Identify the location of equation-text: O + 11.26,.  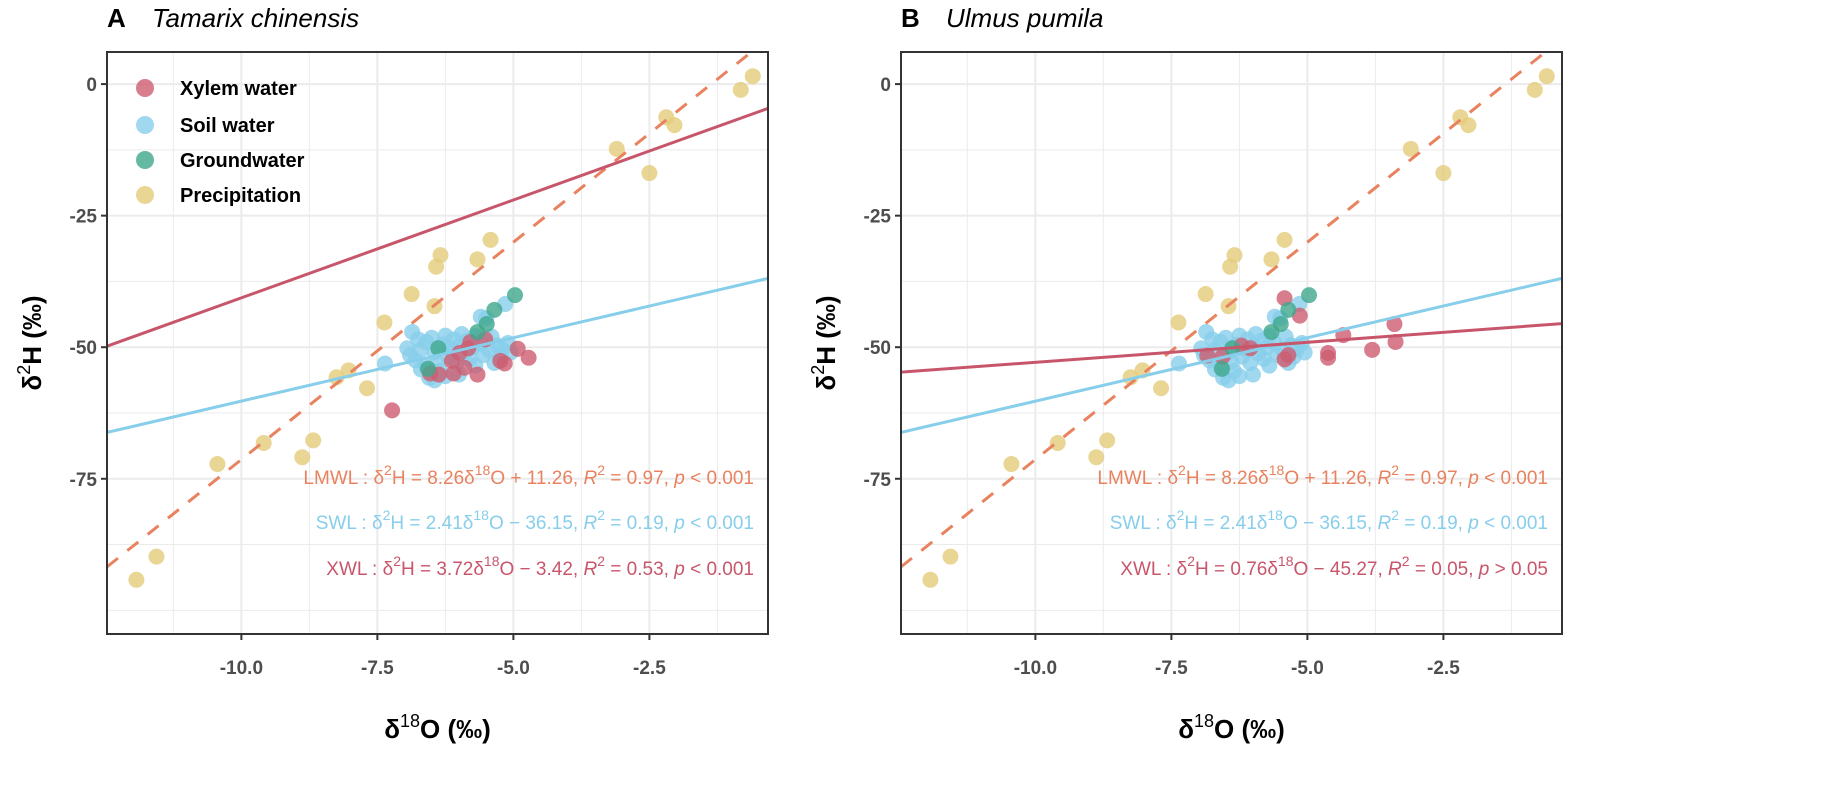
(536, 478).